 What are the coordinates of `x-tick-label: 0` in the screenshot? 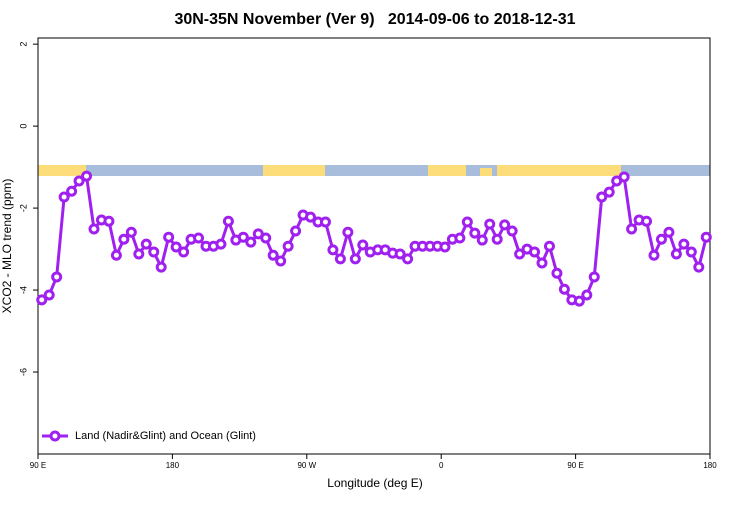 It's located at (441, 465).